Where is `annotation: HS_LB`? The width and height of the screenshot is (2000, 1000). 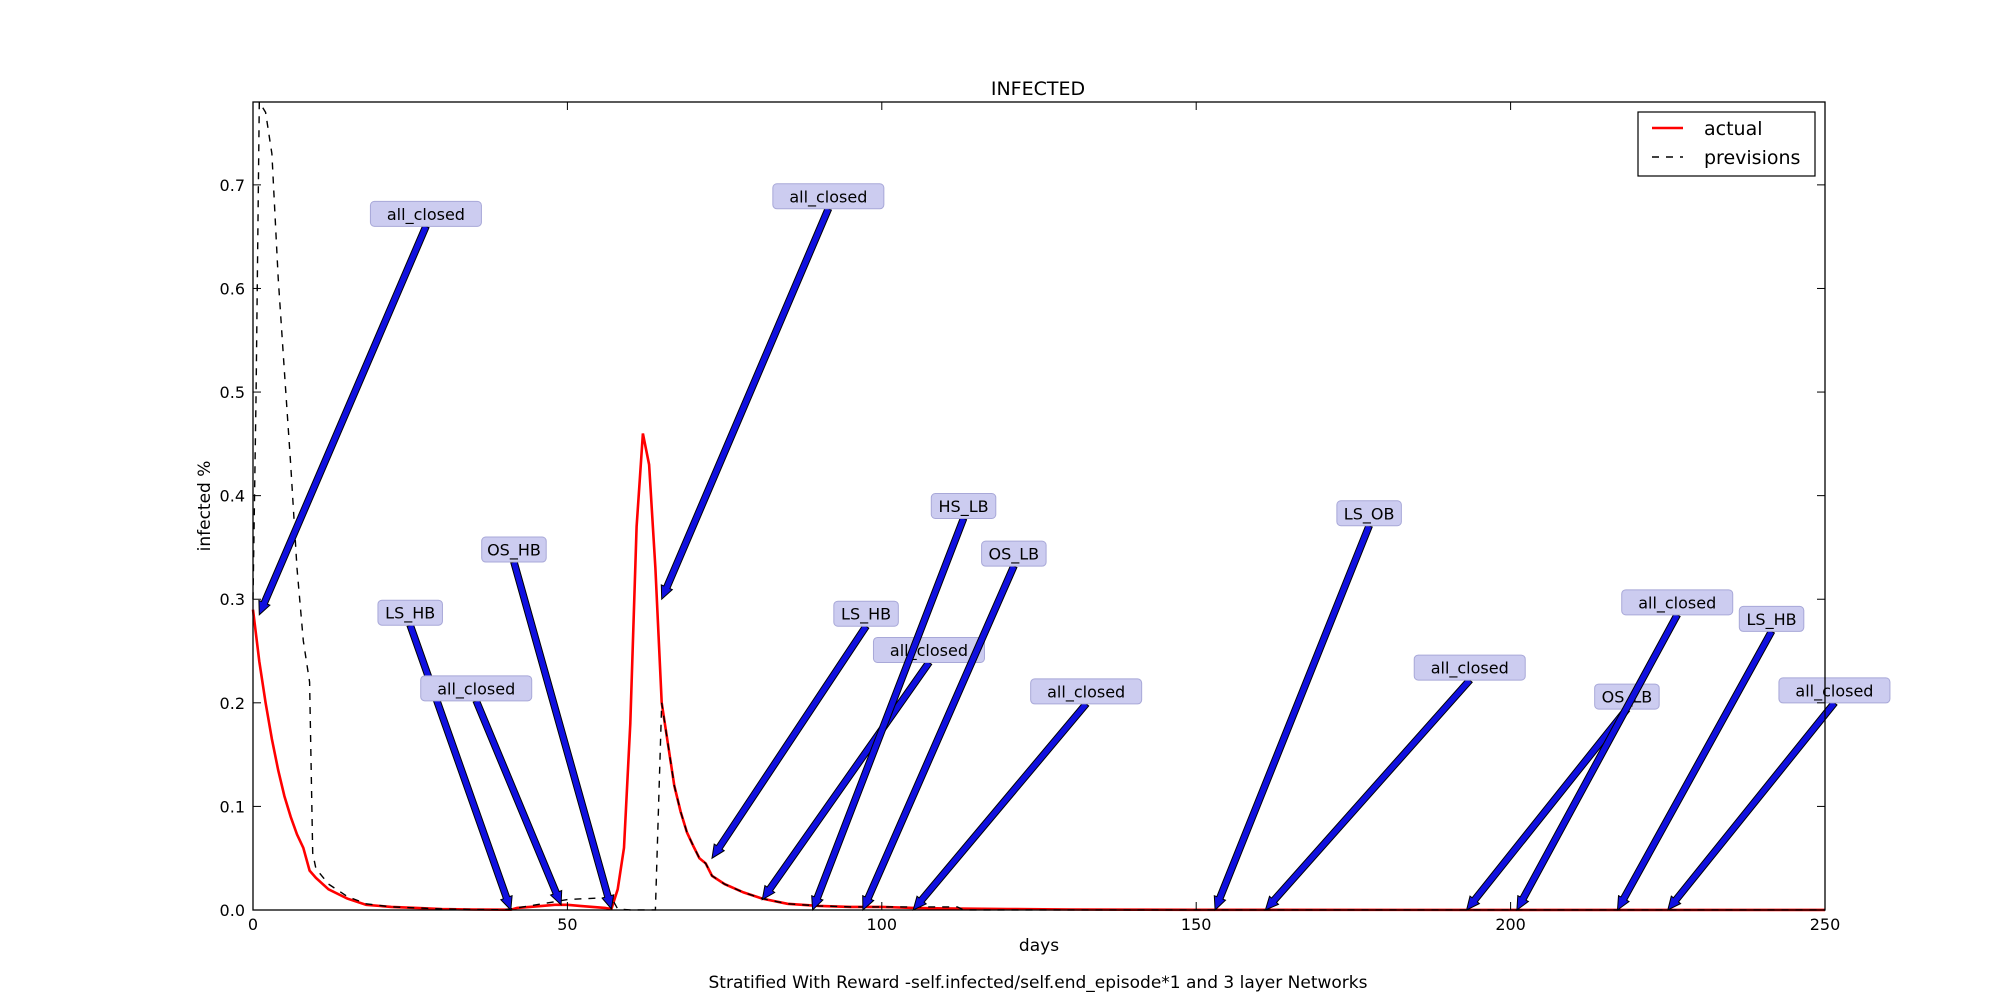
annotation: HS_LB is located at coordinates (904, 702).